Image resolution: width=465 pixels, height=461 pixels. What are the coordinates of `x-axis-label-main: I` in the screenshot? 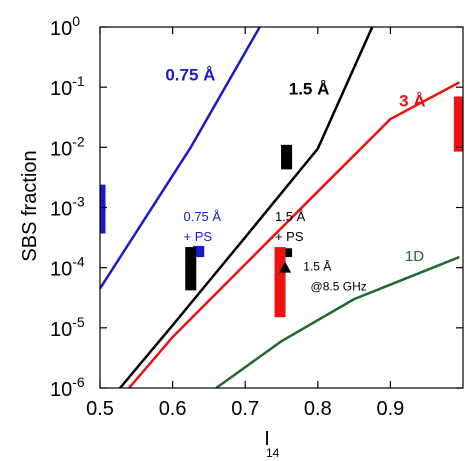 It's located at (267, 439).